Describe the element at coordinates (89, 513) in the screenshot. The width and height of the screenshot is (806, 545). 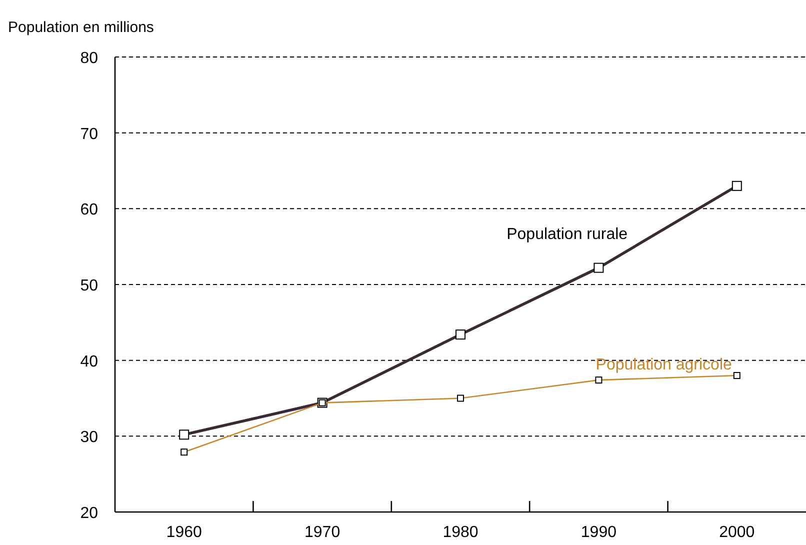
I see `y-tick-label: 20` at that location.